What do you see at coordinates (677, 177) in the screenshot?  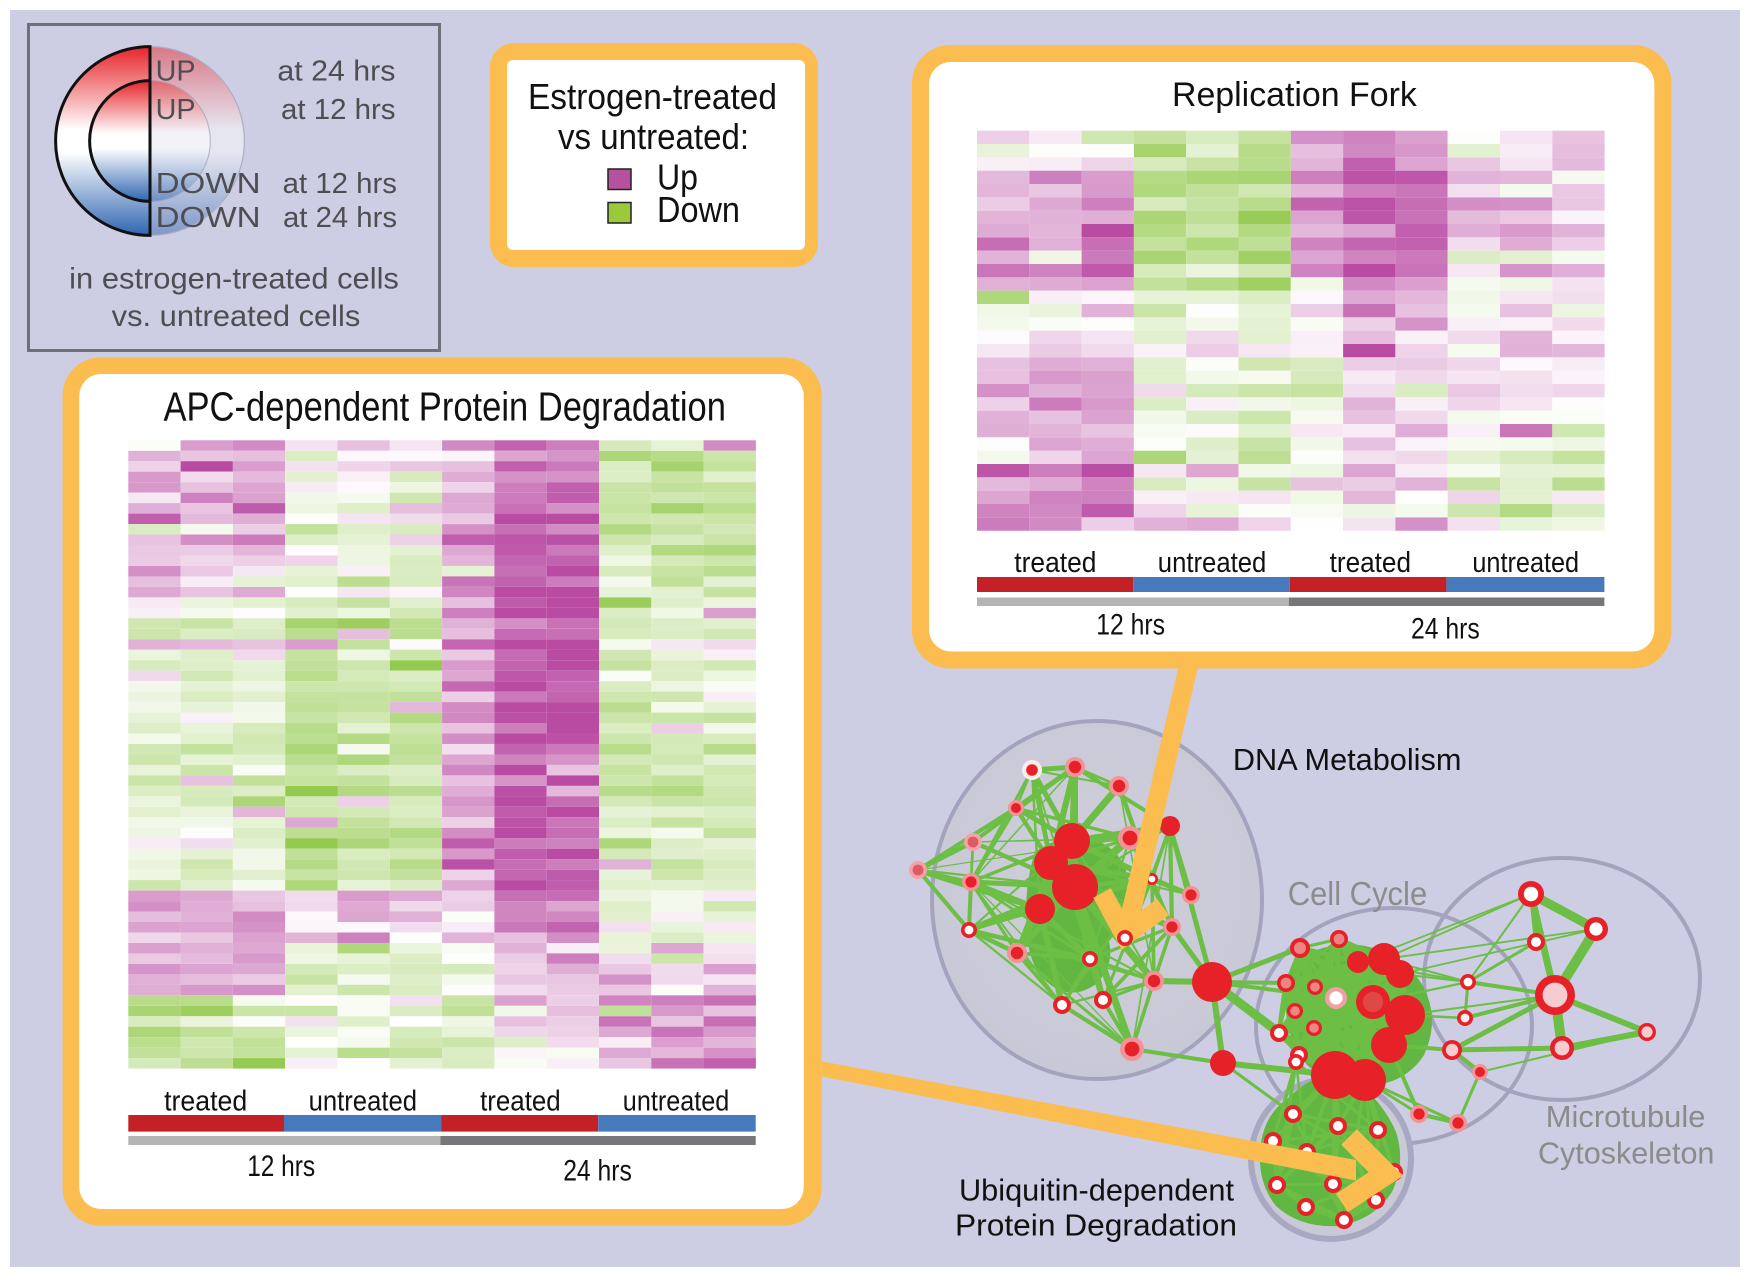 I see `svg-text: Up` at bounding box center [677, 177].